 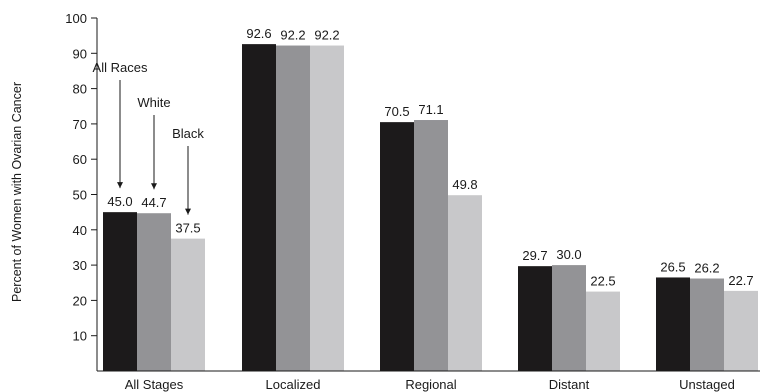 I want to click on data-label: 92.6, so click(x=258, y=33).